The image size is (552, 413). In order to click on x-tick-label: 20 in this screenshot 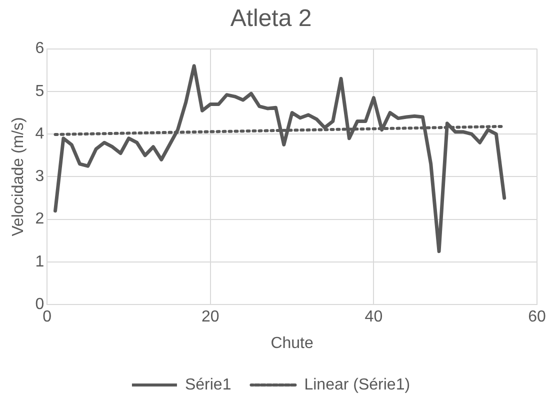, I will do `click(211, 317)`.